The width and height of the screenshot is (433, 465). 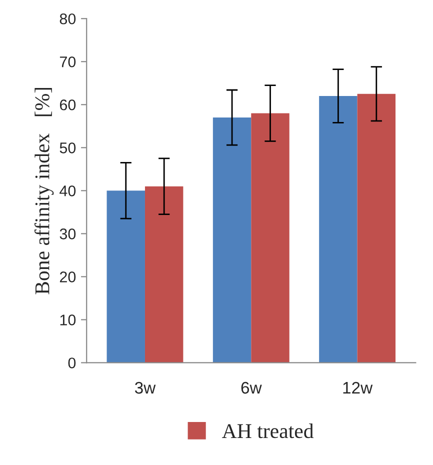 What do you see at coordinates (68, 18) in the screenshot?
I see `y-tick-label: 80` at bounding box center [68, 18].